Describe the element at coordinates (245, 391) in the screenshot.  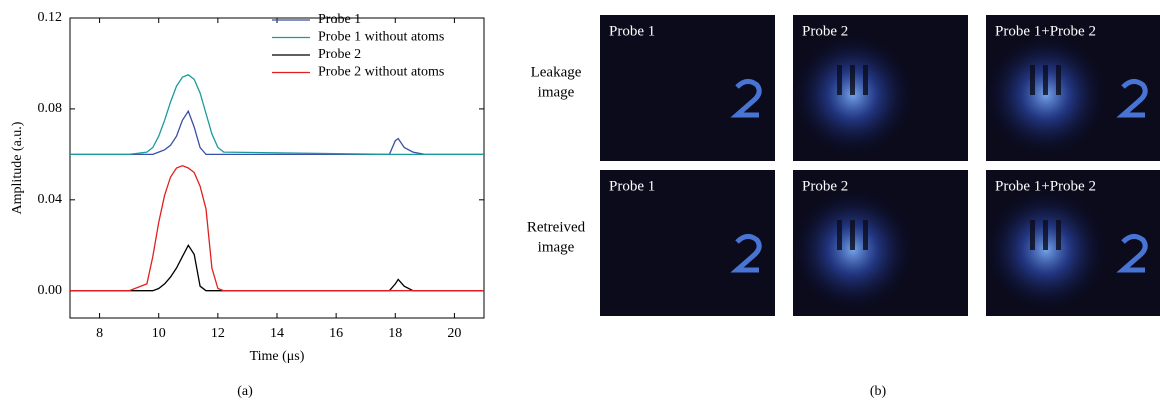
I see `caption: (a)` at that location.